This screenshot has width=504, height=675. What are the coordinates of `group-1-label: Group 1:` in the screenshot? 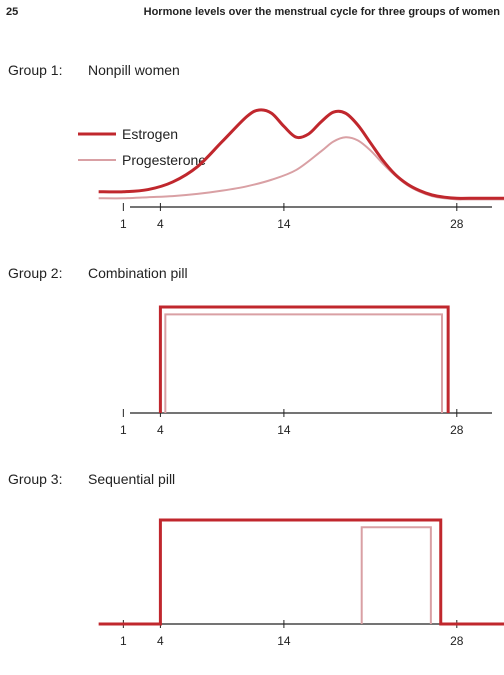 It's located at (35, 70).